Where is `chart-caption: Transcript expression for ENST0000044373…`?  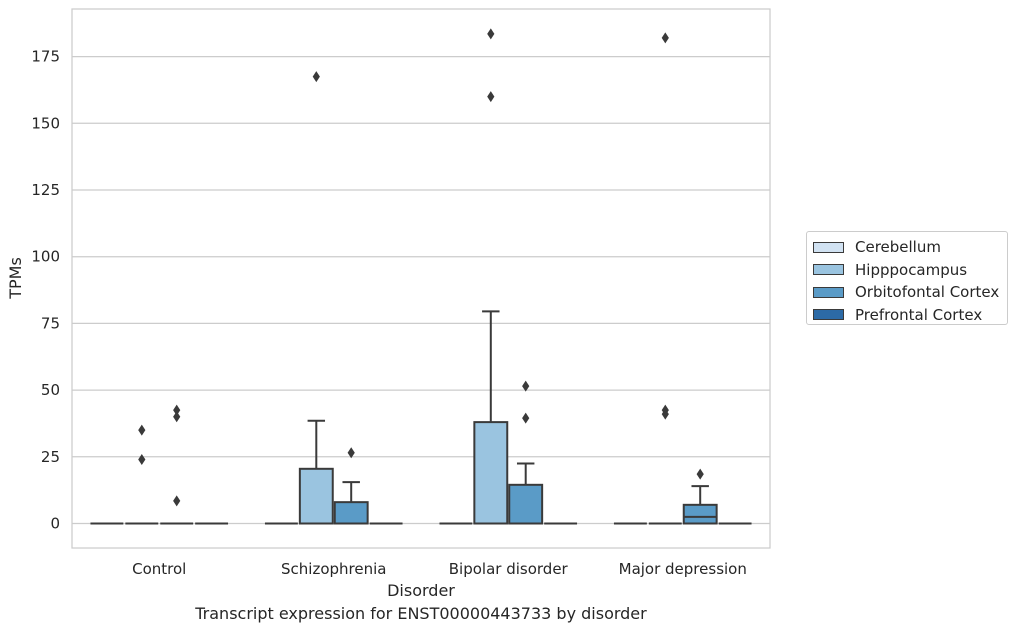 chart-caption: Transcript expression for ENST0000044373… is located at coordinates (421, 613).